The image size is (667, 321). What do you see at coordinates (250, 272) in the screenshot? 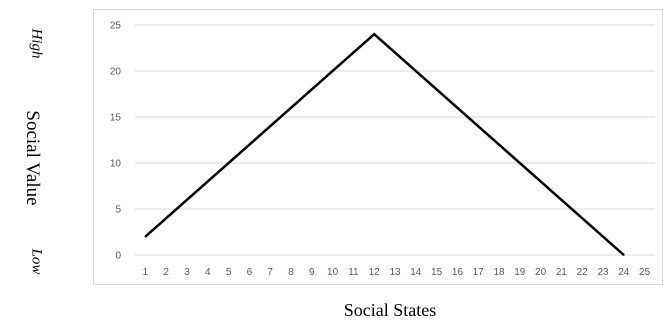
I see `x-tick-label: 6` at bounding box center [250, 272].